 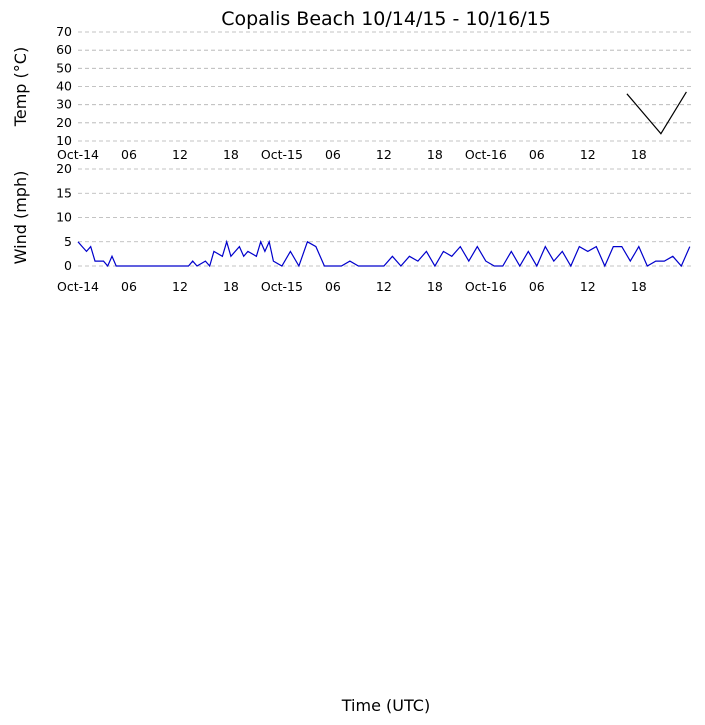 What do you see at coordinates (64, 31) in the screenshot?
I see `y-tick-label: 70` at bounding box center [64, 31].